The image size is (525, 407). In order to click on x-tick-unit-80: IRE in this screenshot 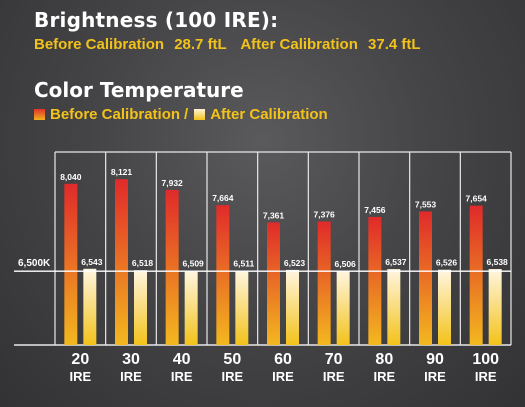, I will do `click(384, 376)`.